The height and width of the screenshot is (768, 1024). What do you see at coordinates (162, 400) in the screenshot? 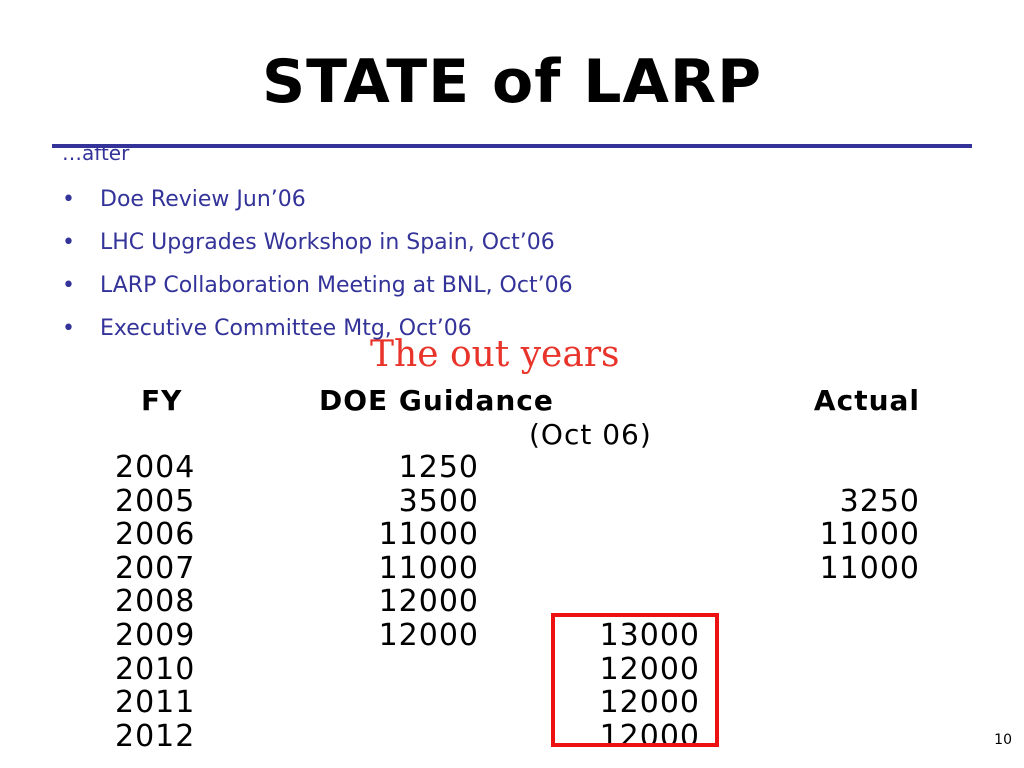
I see `header-fy: FY` at bounding box center [162, 400].